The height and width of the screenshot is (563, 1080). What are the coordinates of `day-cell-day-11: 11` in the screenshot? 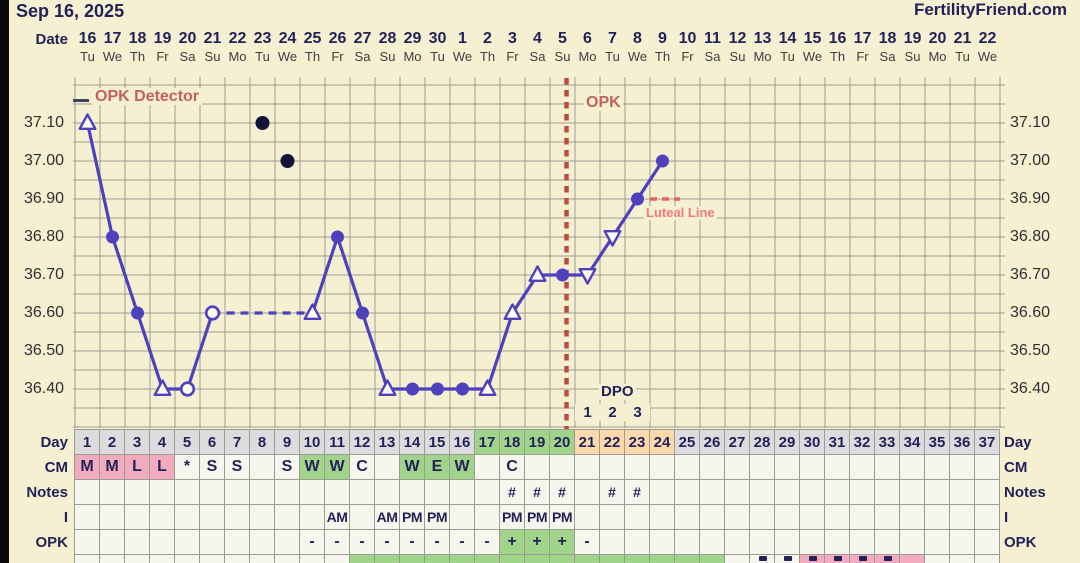 It's located at (337, 442).